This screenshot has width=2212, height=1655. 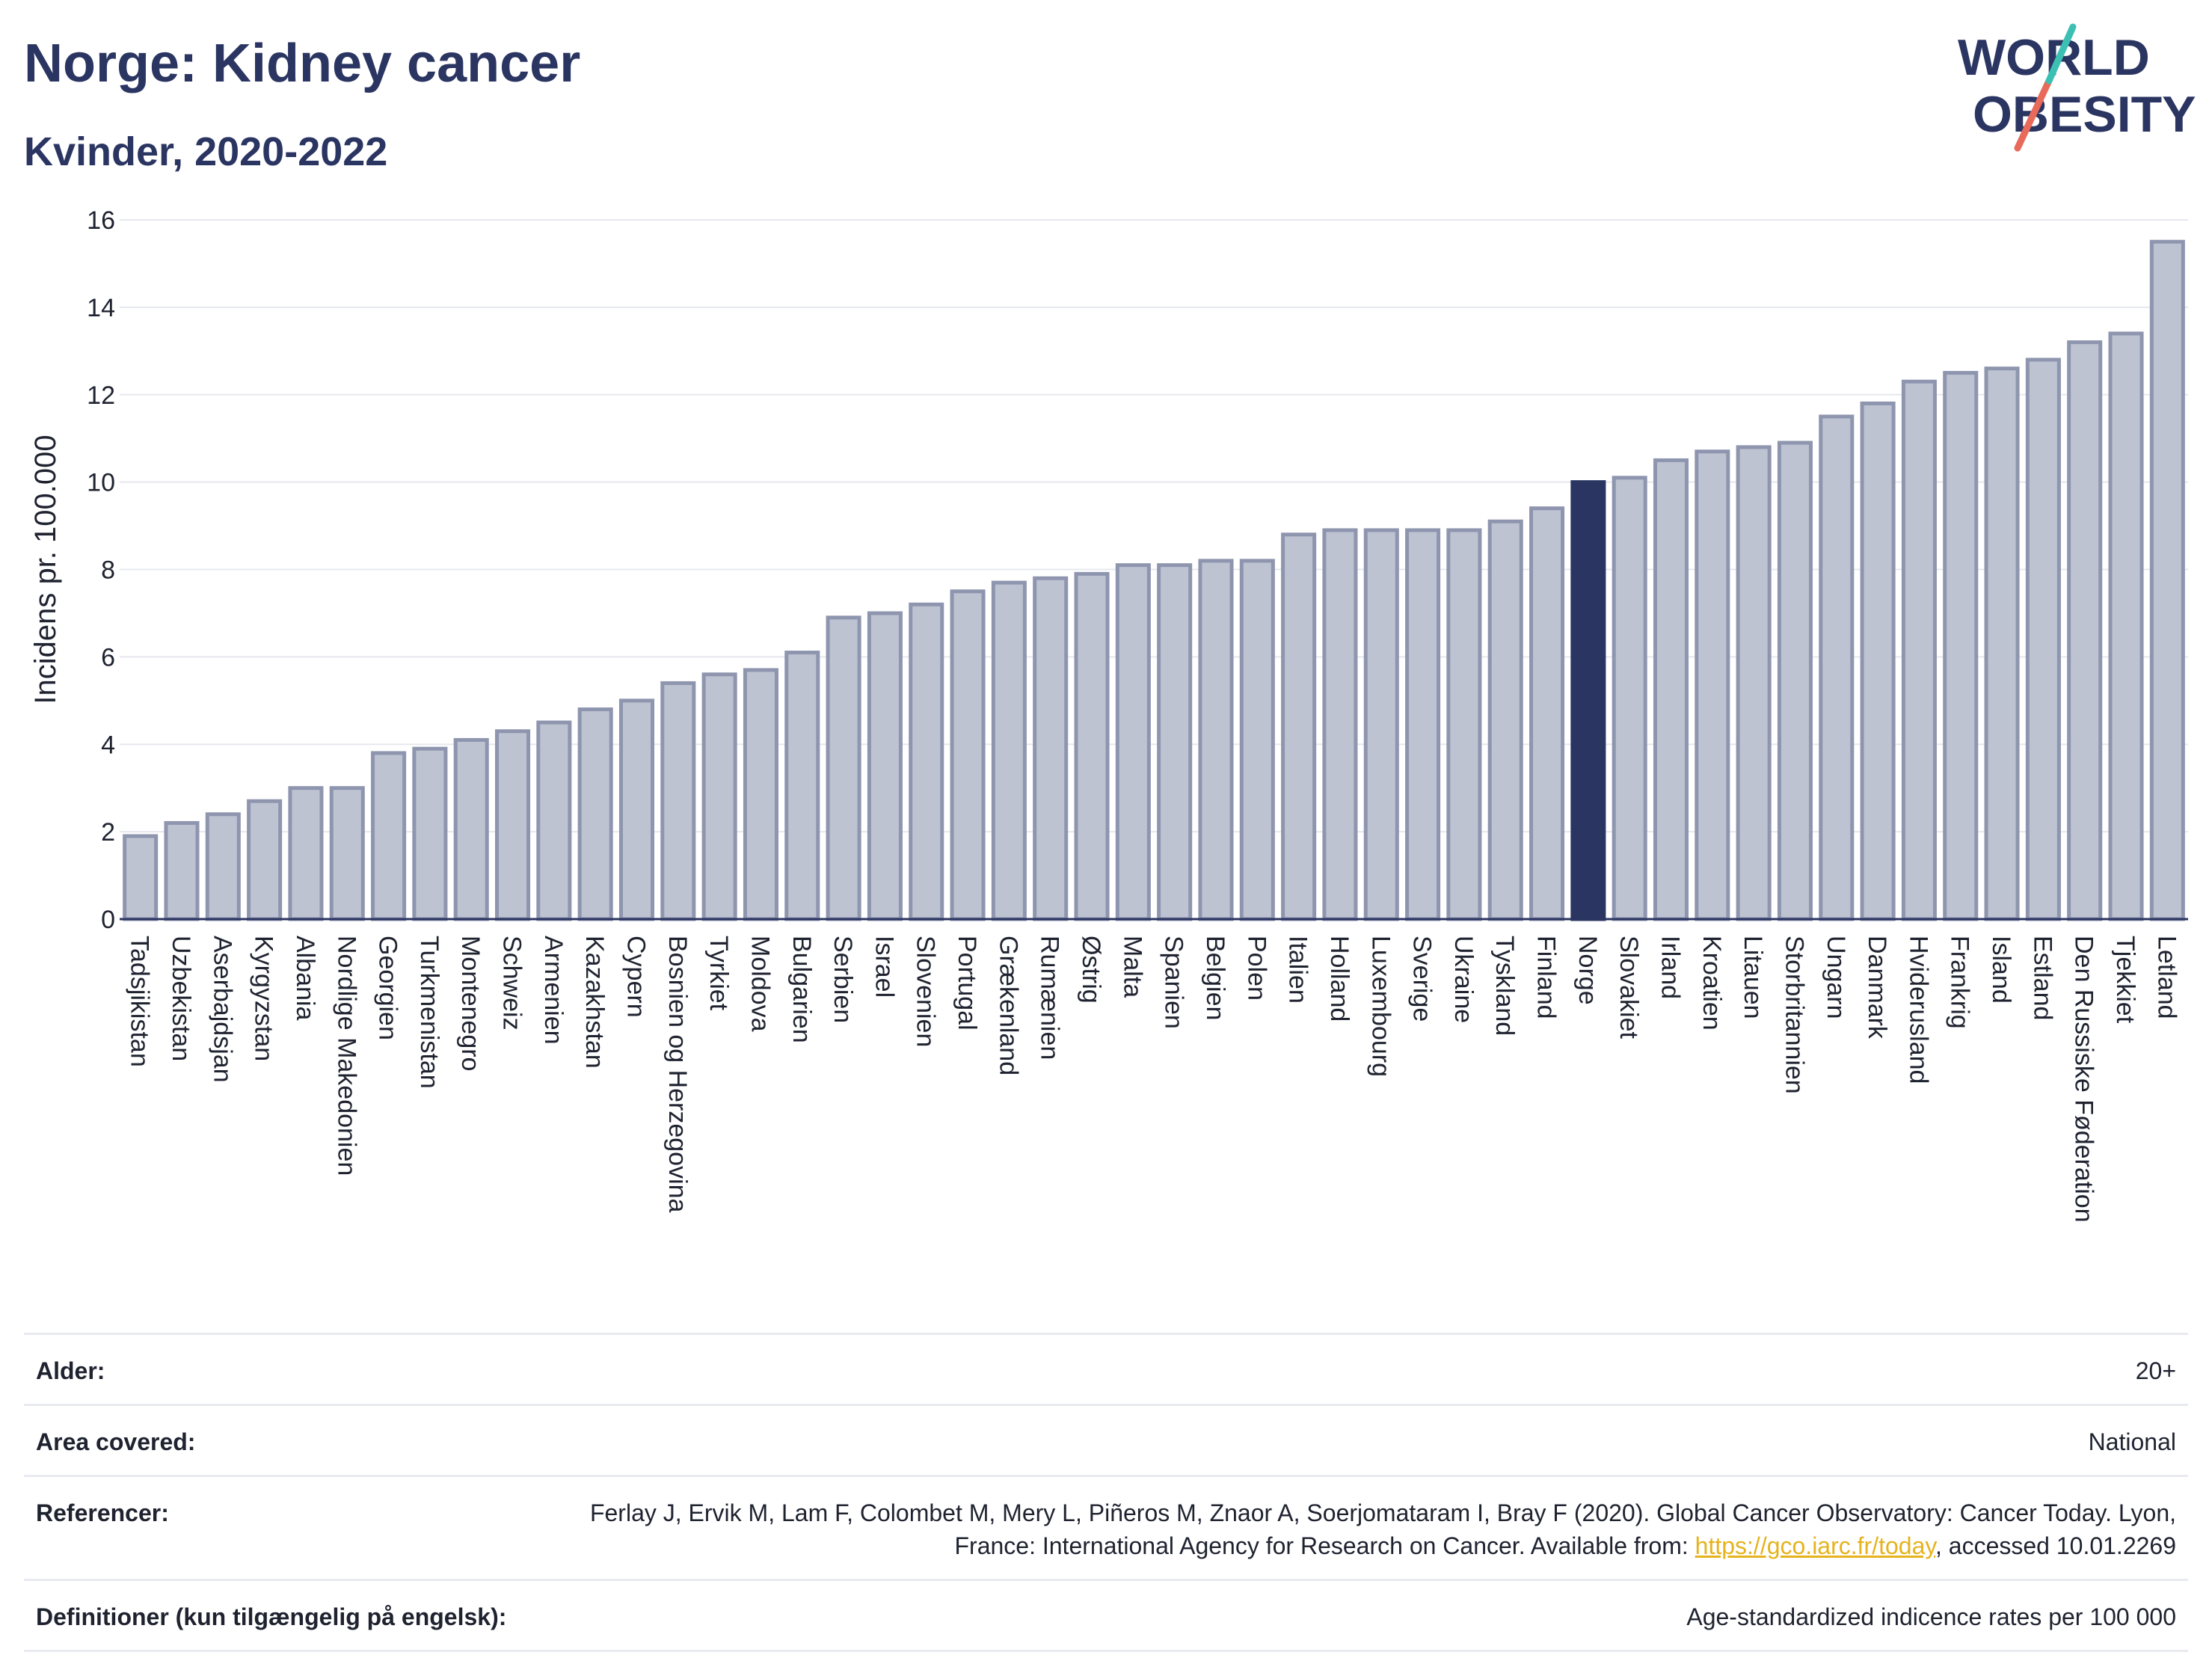 What do you see at coordinates (1753, 977) in the screenshot?
I see `x-tick-label: Litauen` at bounding box center [1753, 977].